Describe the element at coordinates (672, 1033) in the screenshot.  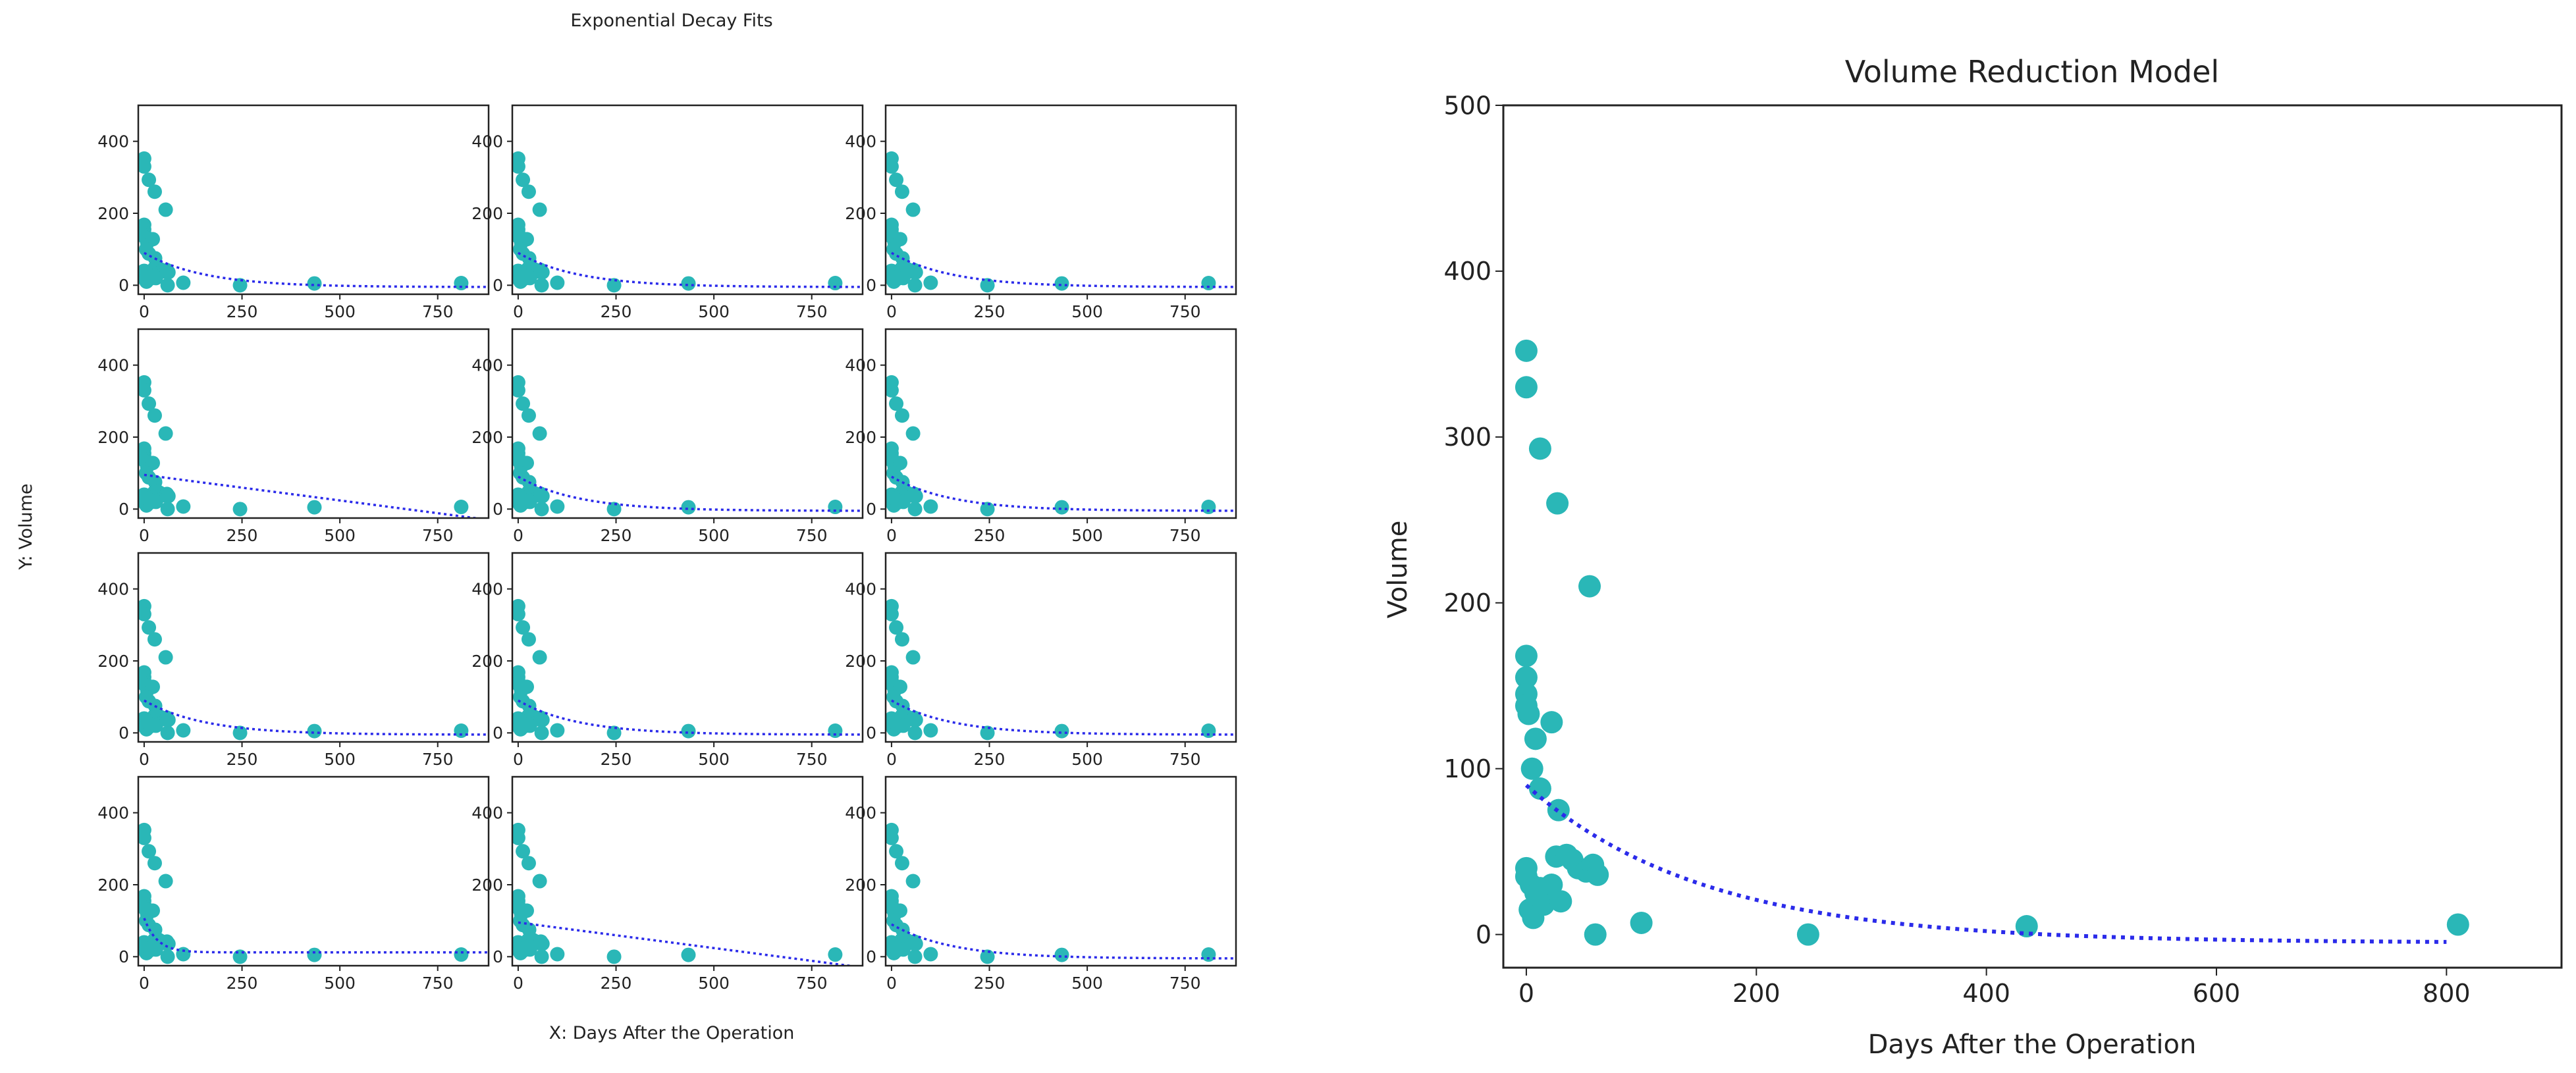
I see `left-figure-xlabel: X: Days After the Operation` at that location.